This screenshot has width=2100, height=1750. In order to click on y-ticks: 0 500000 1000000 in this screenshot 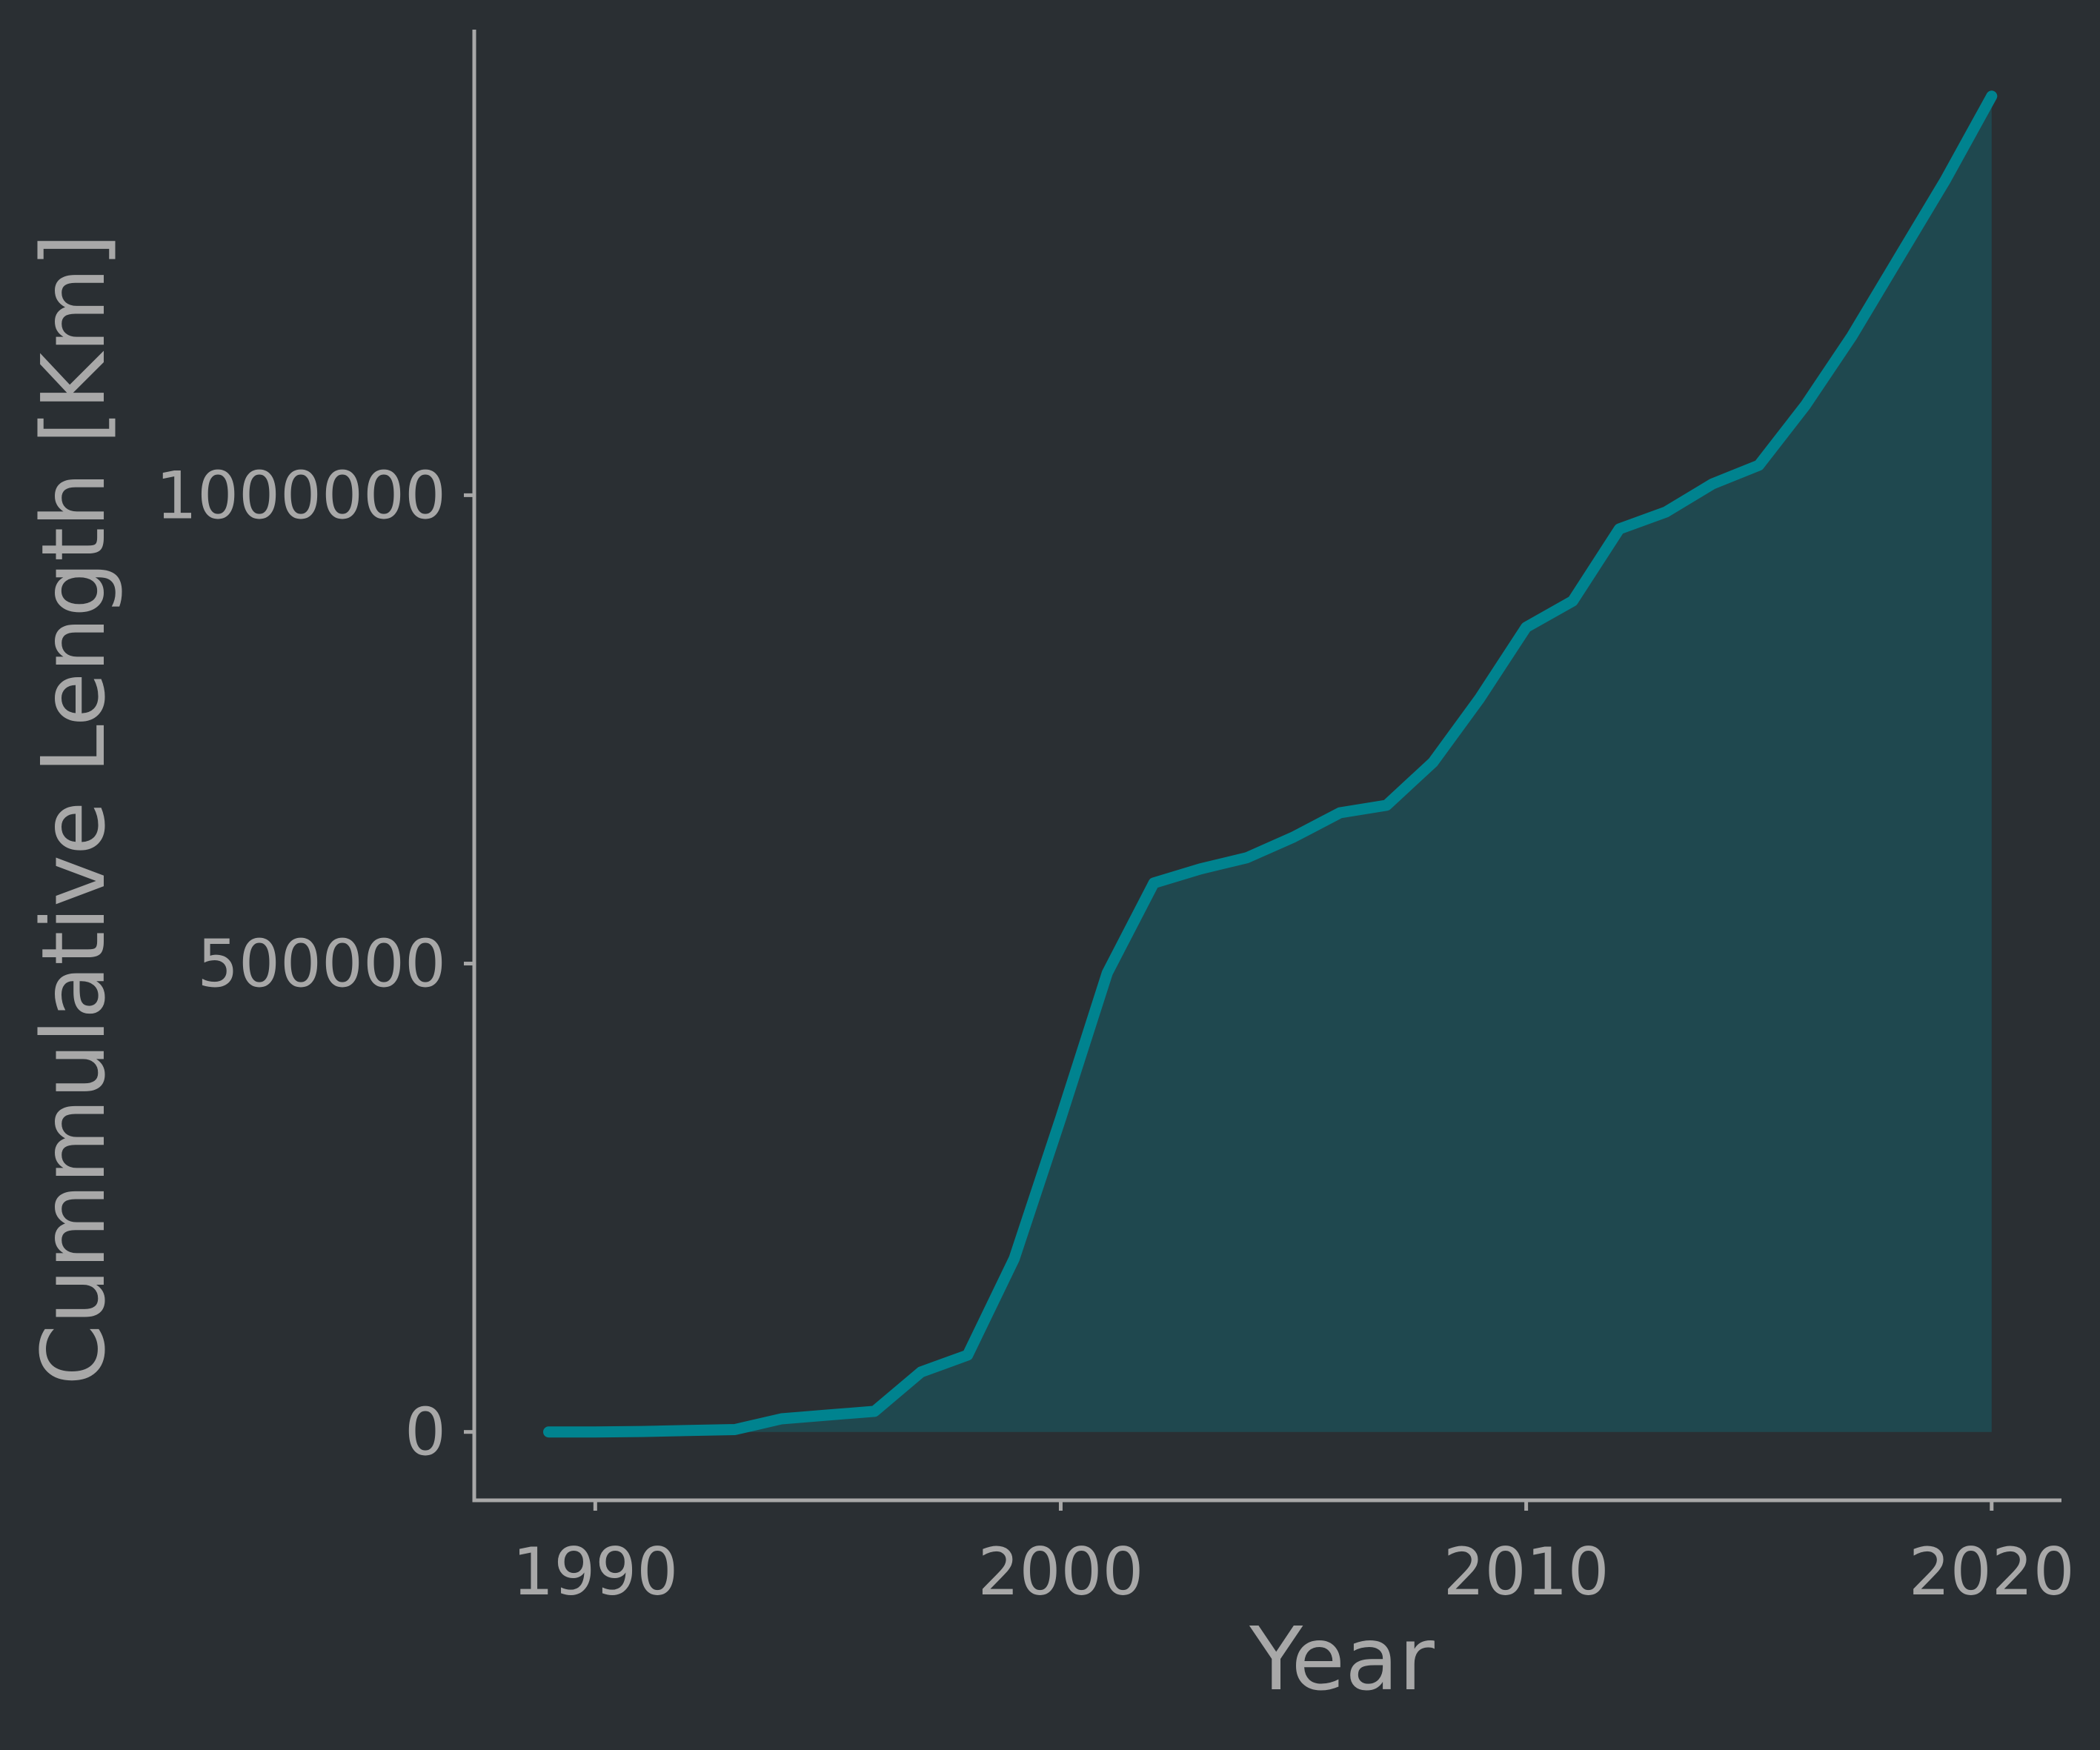, I will do `click(315, 964)`.